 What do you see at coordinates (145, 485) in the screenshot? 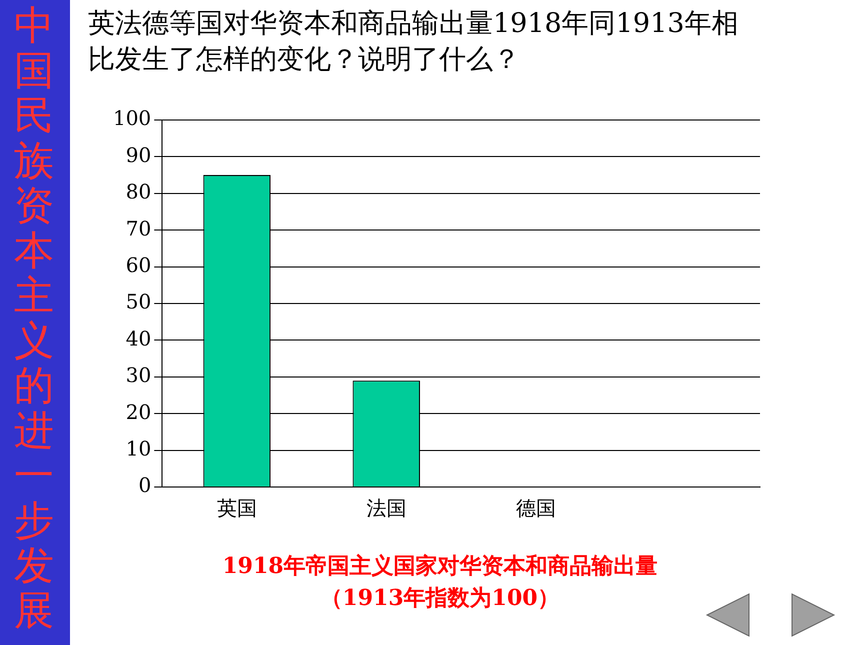
I see `y-tick-label: 0` at bounding box center [145, 485].